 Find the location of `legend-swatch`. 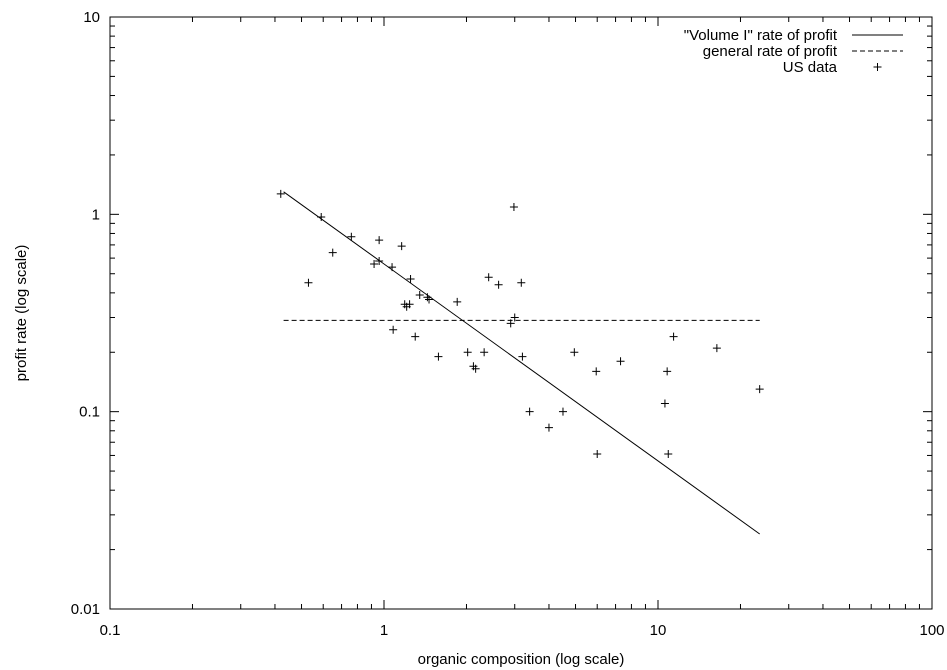

legend-swatch is located at coordinates (877, 67).